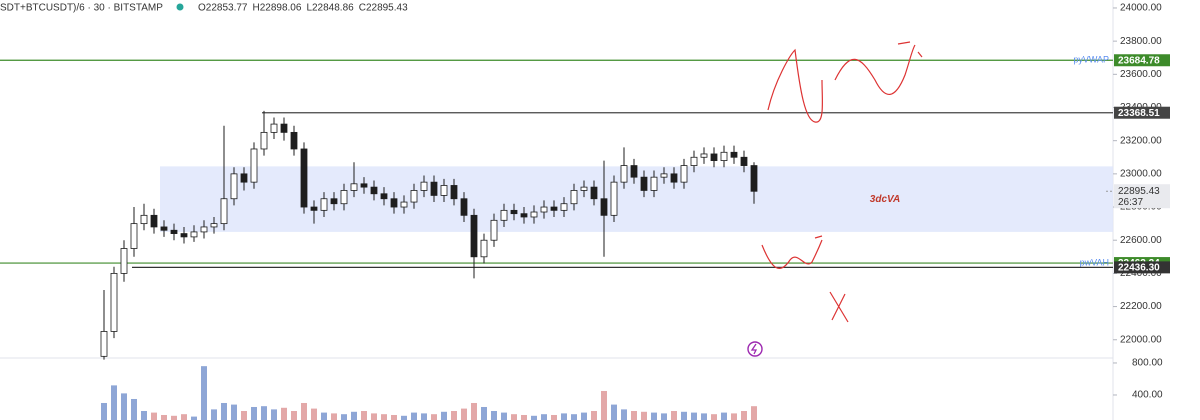 The height and width of the screenshot is (420, 1200). I want to click on y-tick-label: 22400.00, so click(1141, 273).